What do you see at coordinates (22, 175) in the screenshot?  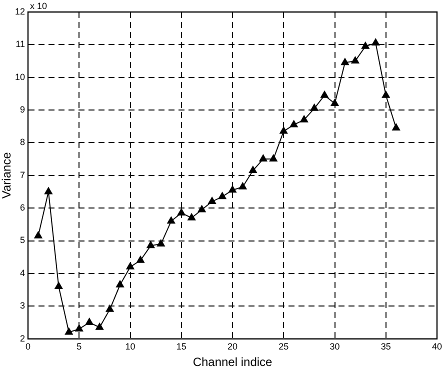 I see `y-tick-label: 7` at bounding box center [22, 175].